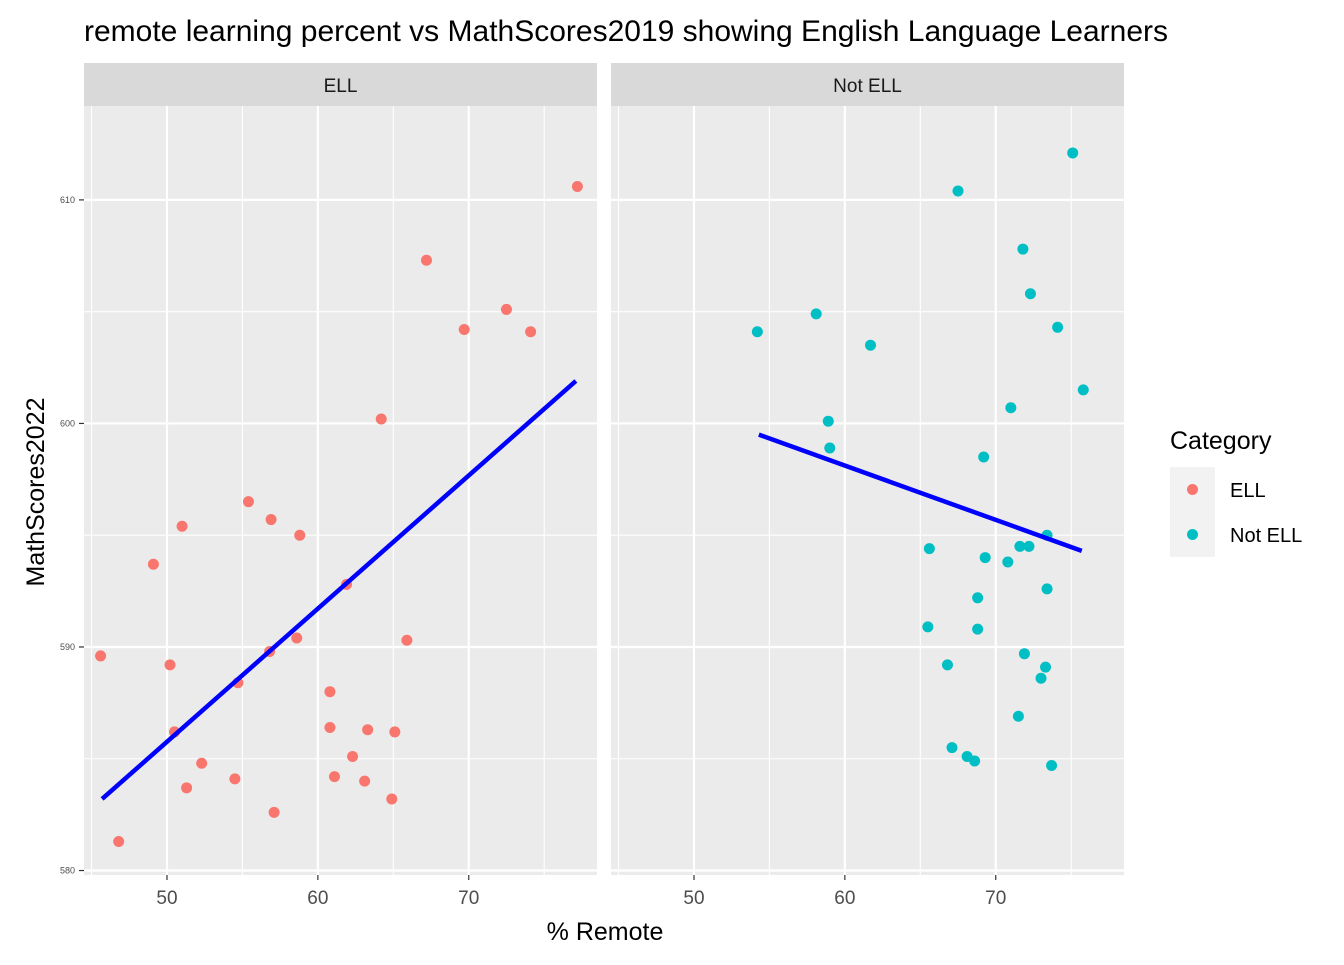 This screenshot has width=1344, height=965. What do you see at coordinates (67, 200) in the screenshot?
I see `y-tick-label: 610` at bounding box center [67, 200].